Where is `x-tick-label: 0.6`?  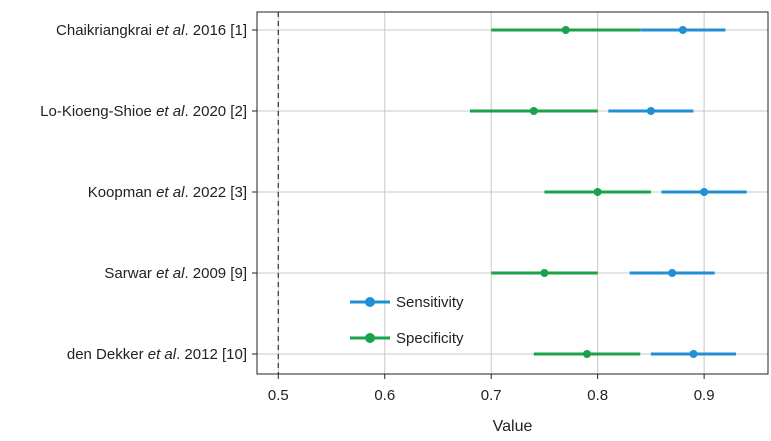
x-tick-label: 0.6 is located at coordinates (384, 395).